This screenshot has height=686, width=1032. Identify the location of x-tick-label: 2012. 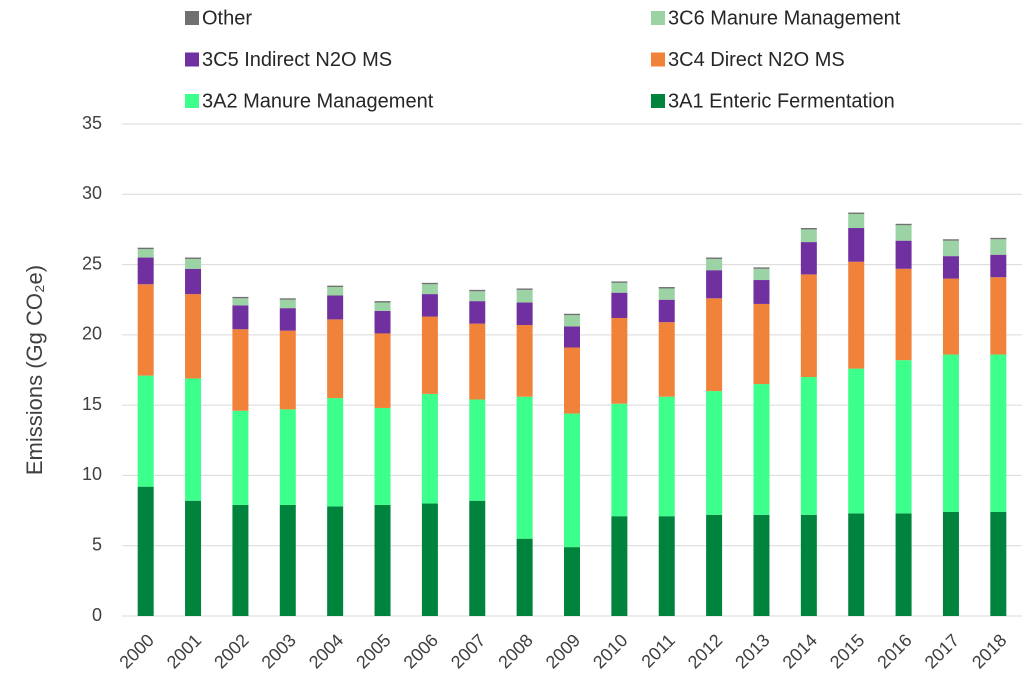
(705, 651).